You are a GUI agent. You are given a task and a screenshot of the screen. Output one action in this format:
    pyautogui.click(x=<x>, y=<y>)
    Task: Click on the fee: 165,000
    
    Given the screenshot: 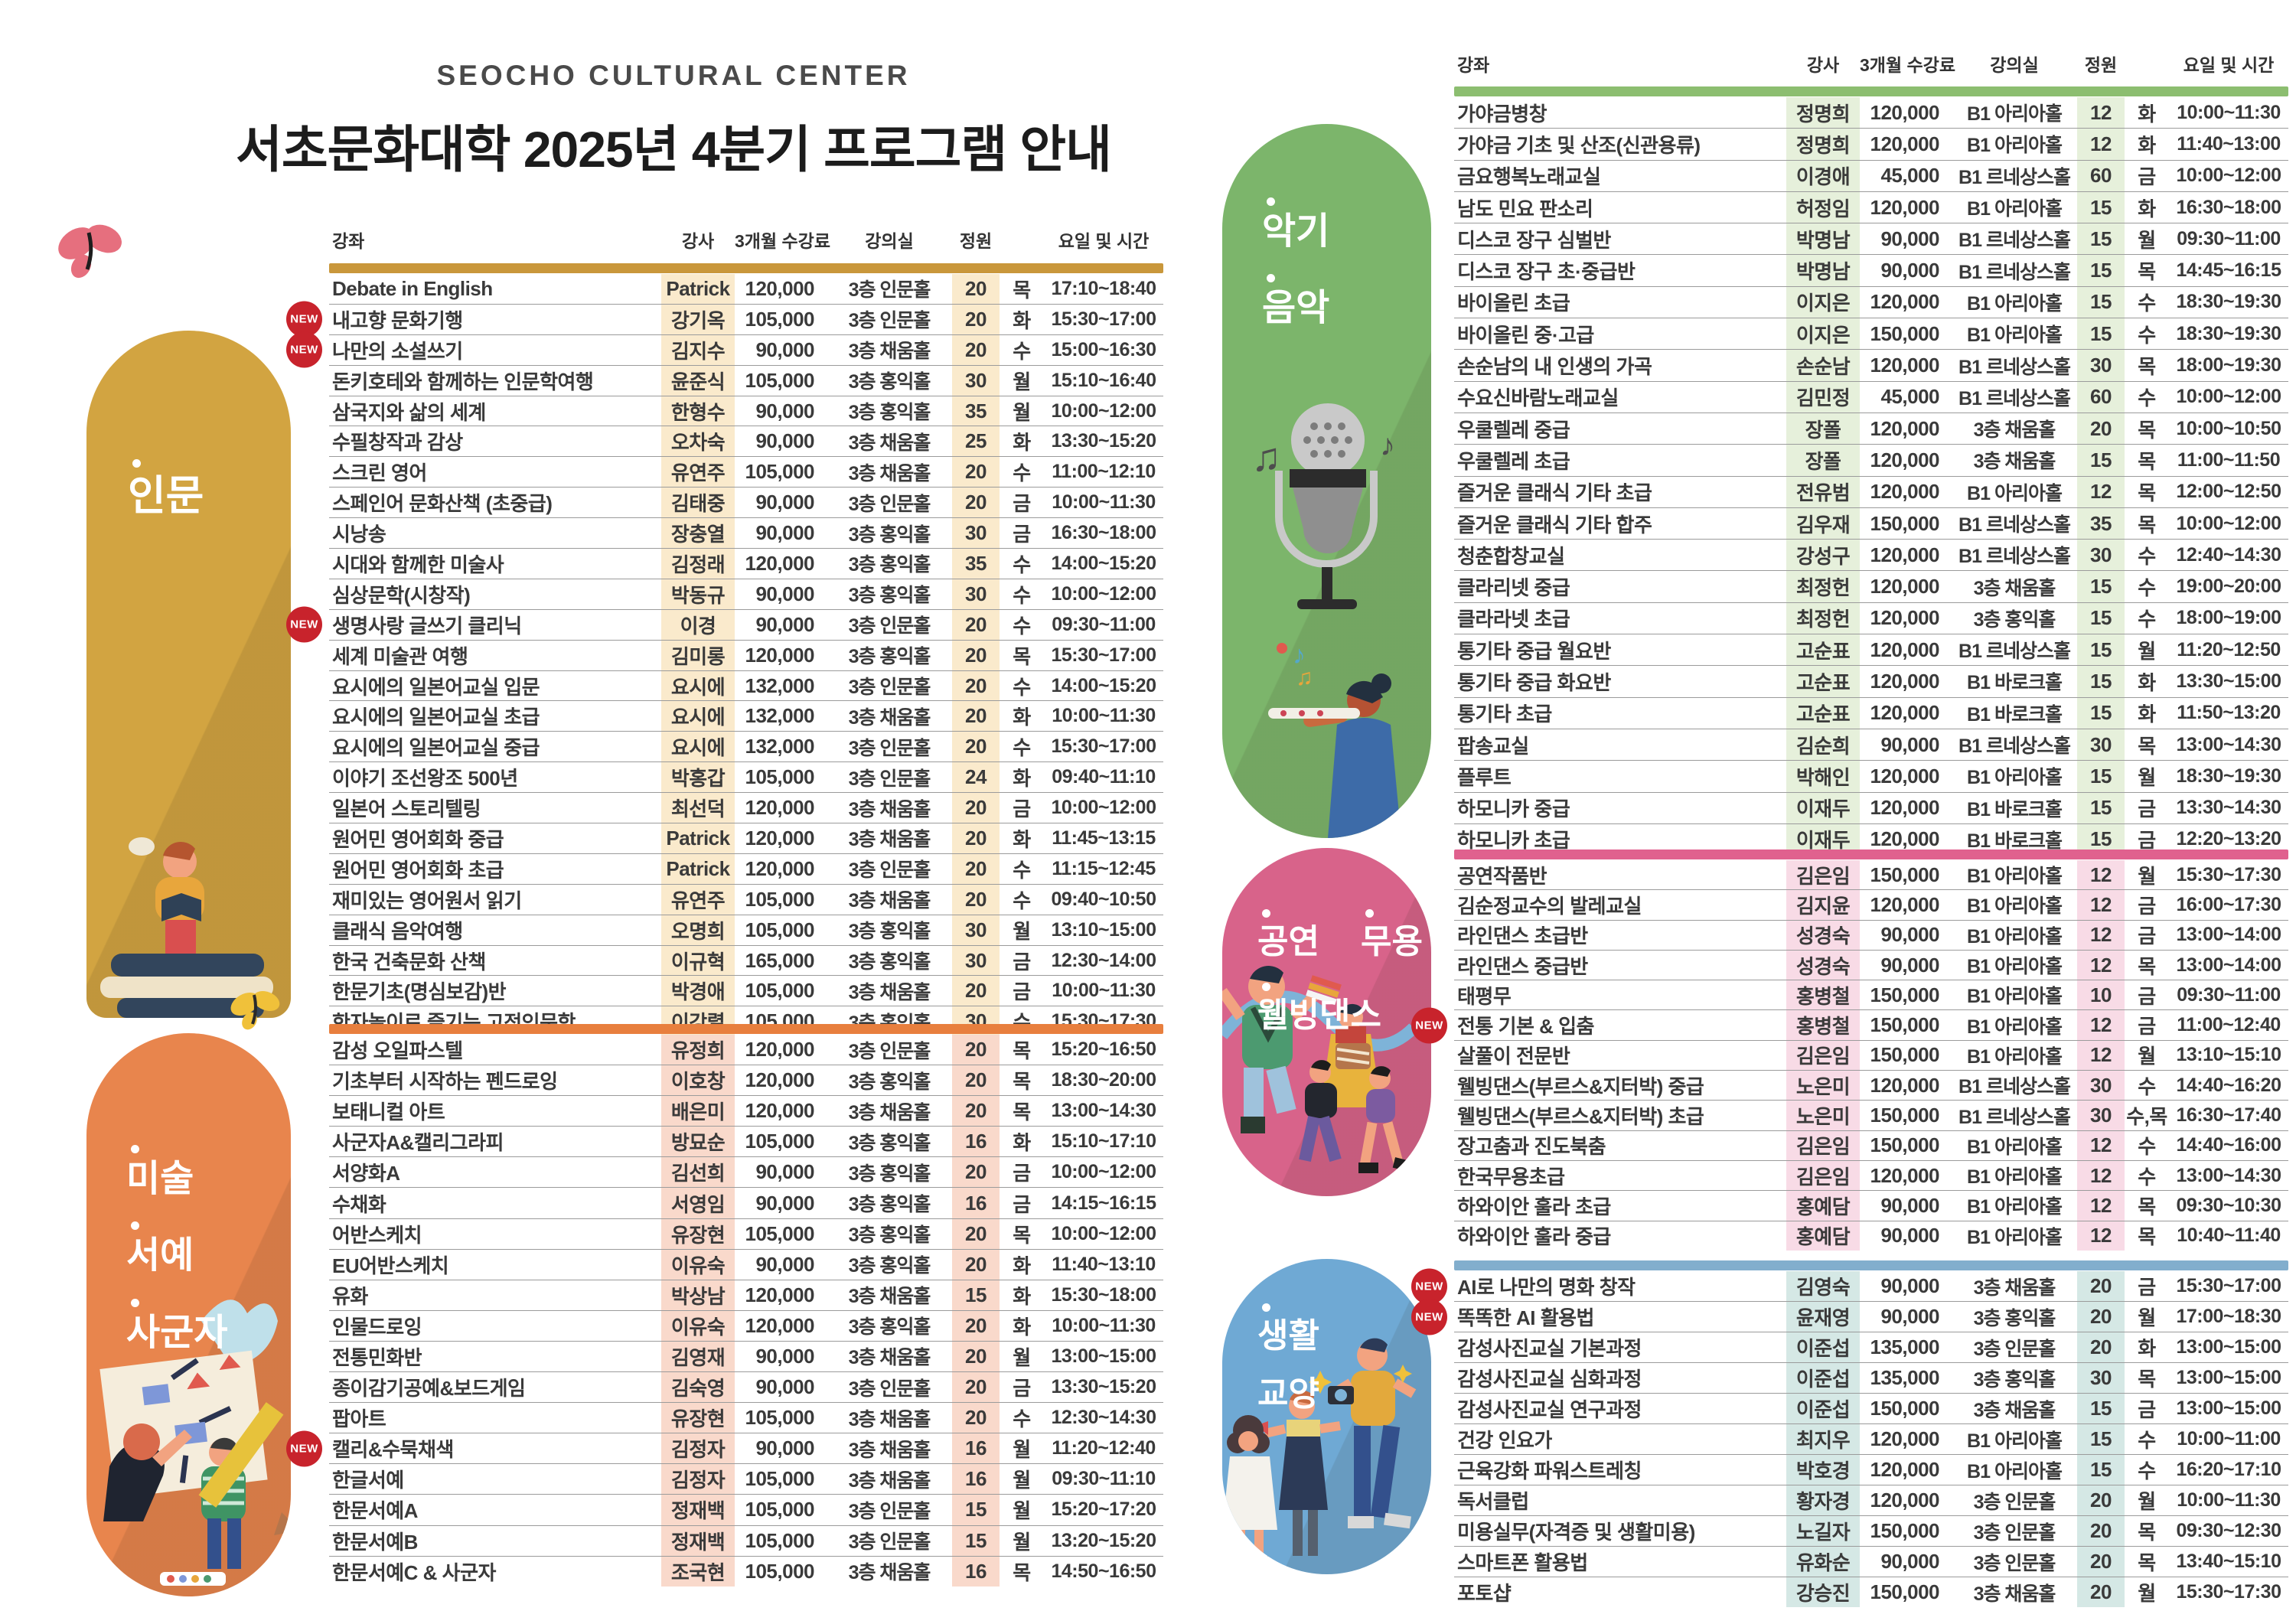 What is the action you would take?
    pyautogui.click(x=780, y=960)
    